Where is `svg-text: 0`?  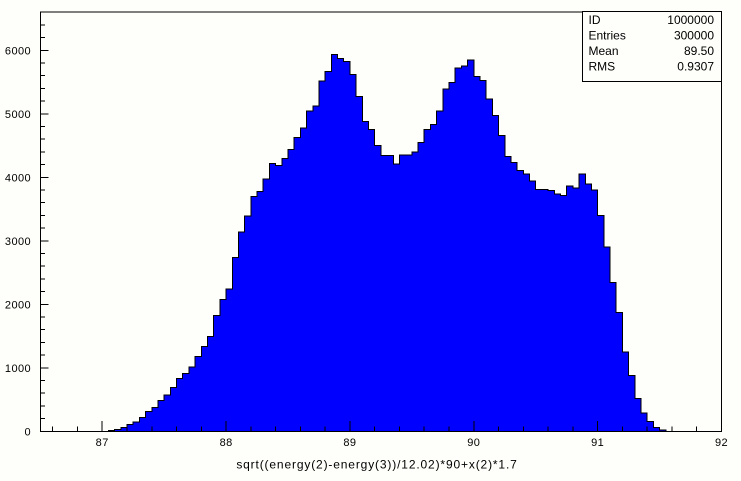 svg-text: 0 is located at coordinates (27, 433).